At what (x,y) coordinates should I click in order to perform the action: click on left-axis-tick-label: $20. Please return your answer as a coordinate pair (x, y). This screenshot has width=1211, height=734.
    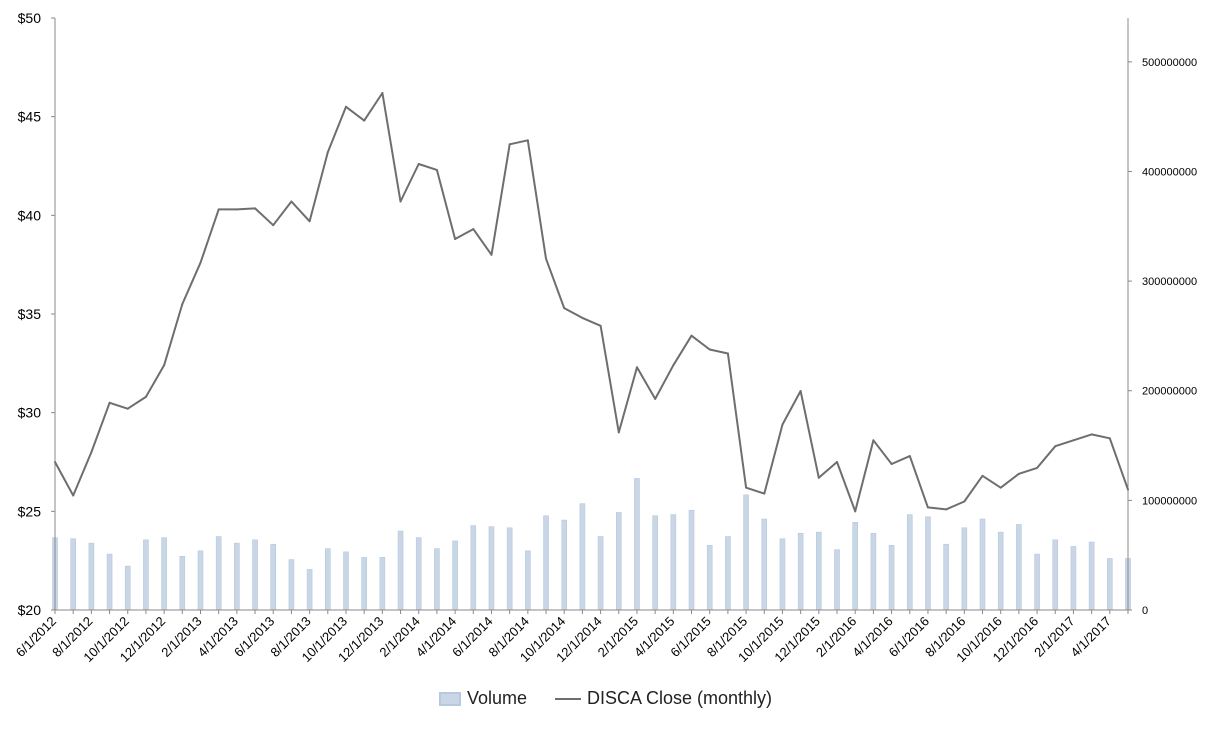
    Looking at the image, I should click on (30, 610).